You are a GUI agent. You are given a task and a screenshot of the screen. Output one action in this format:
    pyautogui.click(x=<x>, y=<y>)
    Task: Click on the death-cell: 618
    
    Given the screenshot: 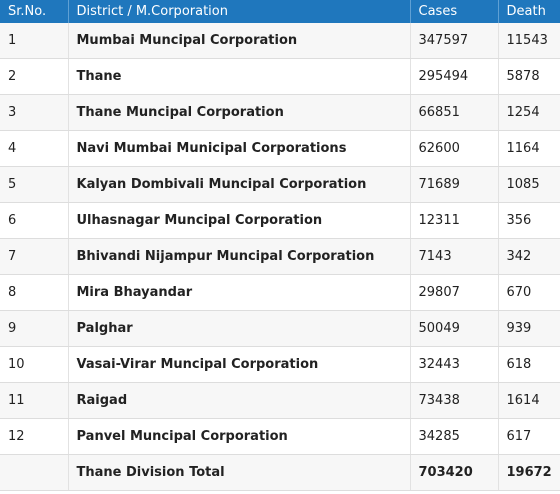 What is the action you would take?
    pyautogui.click(x=529, y=364)
    